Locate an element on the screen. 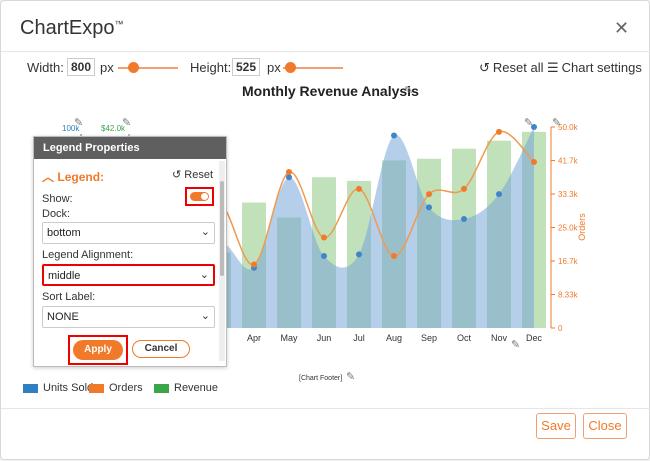 Image resolution: width=650 pixels, height=461 pixels. units-sold-swatch is located at coordinates (30, 388).